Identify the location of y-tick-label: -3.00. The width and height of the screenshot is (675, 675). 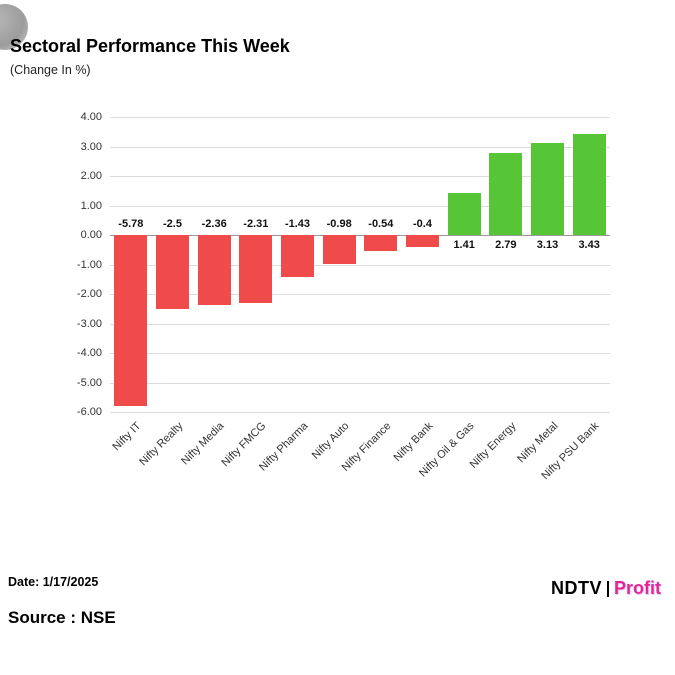
(89, 323).